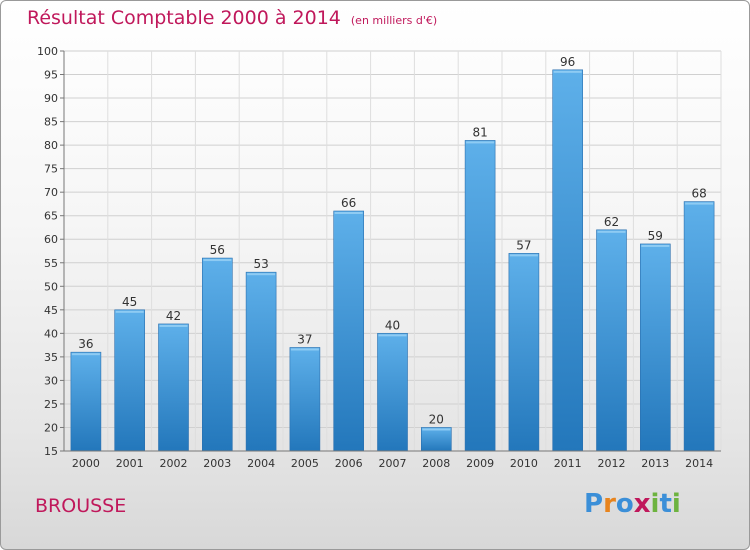 The image size is (750, 550). Describe the element at coordinates (609, 504) in the screenshot. I see `logo-letter: r` at that location.